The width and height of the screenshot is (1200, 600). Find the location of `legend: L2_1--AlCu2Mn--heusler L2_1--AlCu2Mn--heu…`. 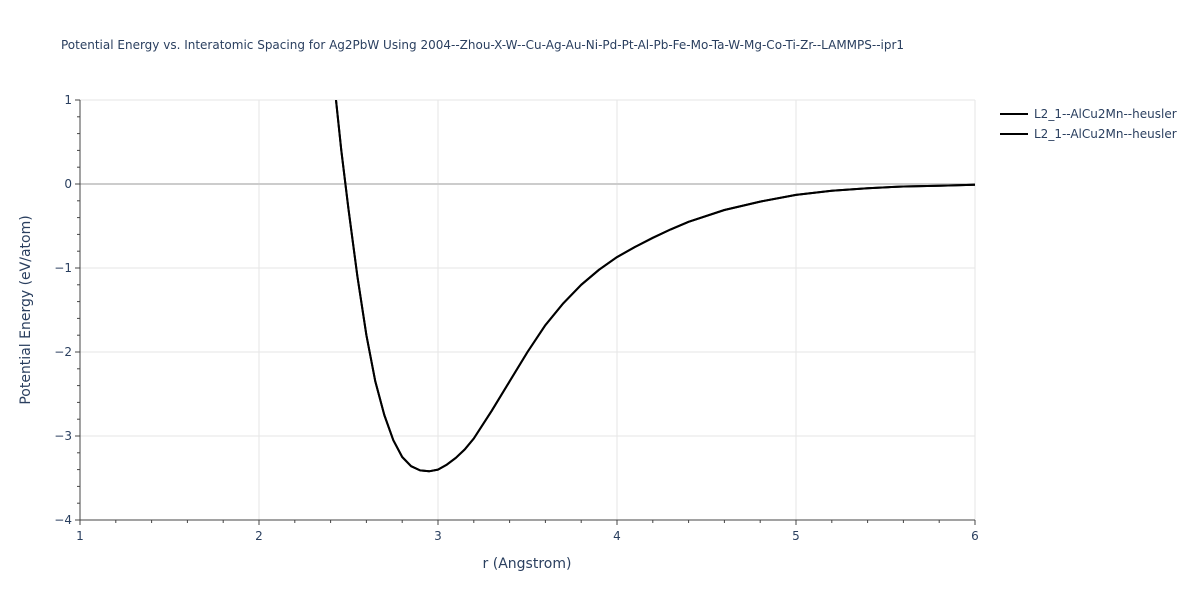

legend: L2_1--AlCu2Mn--heusler L2_1--AlCu2Mn--heu… is located at coordinates (1088, 124).